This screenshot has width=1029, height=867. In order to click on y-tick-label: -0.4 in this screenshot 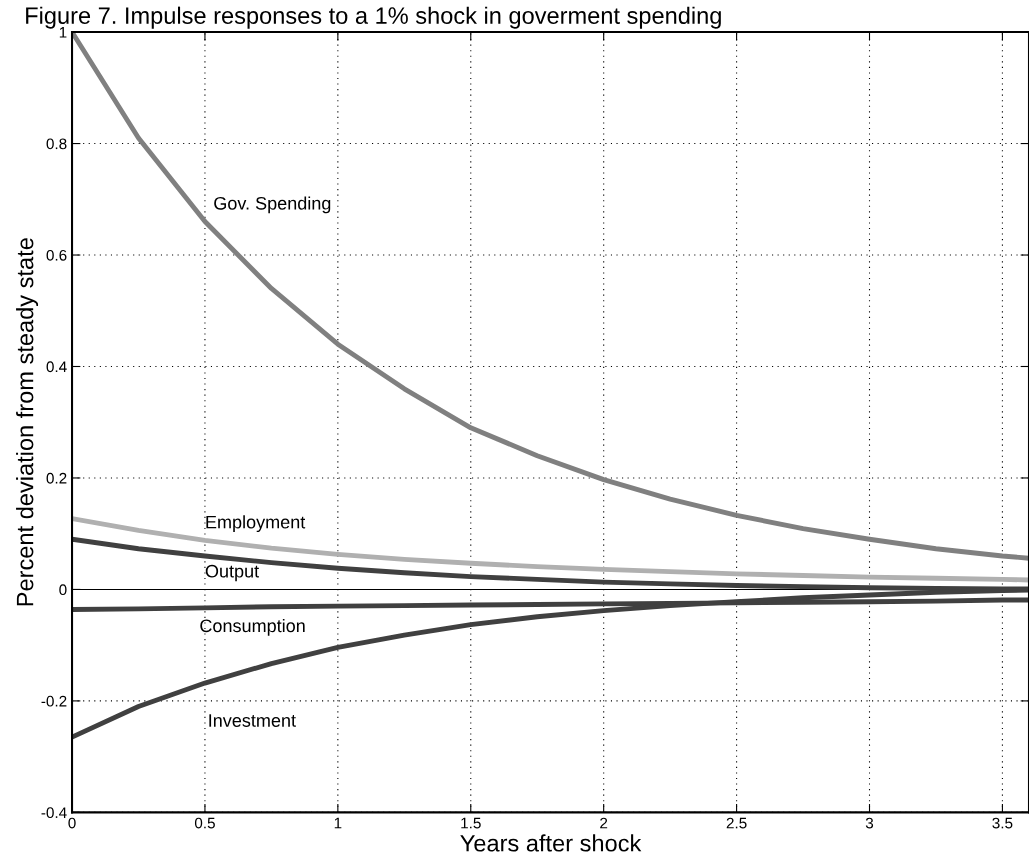, I will do `click(54, 813)`.